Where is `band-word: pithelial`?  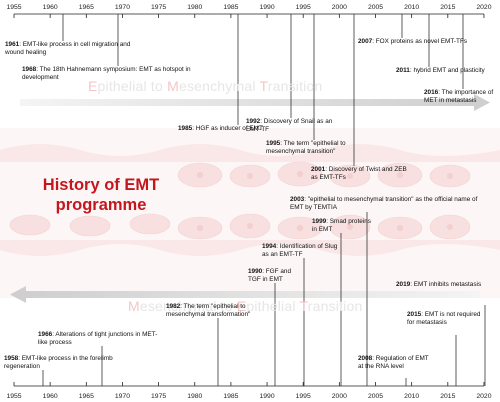 band-word: pithelial is located at coordinates (273, 306).